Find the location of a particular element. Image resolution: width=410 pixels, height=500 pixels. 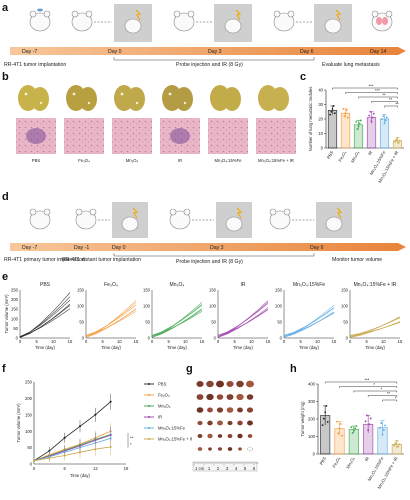

panel-label-f: f is located at coordinates (4, 369).